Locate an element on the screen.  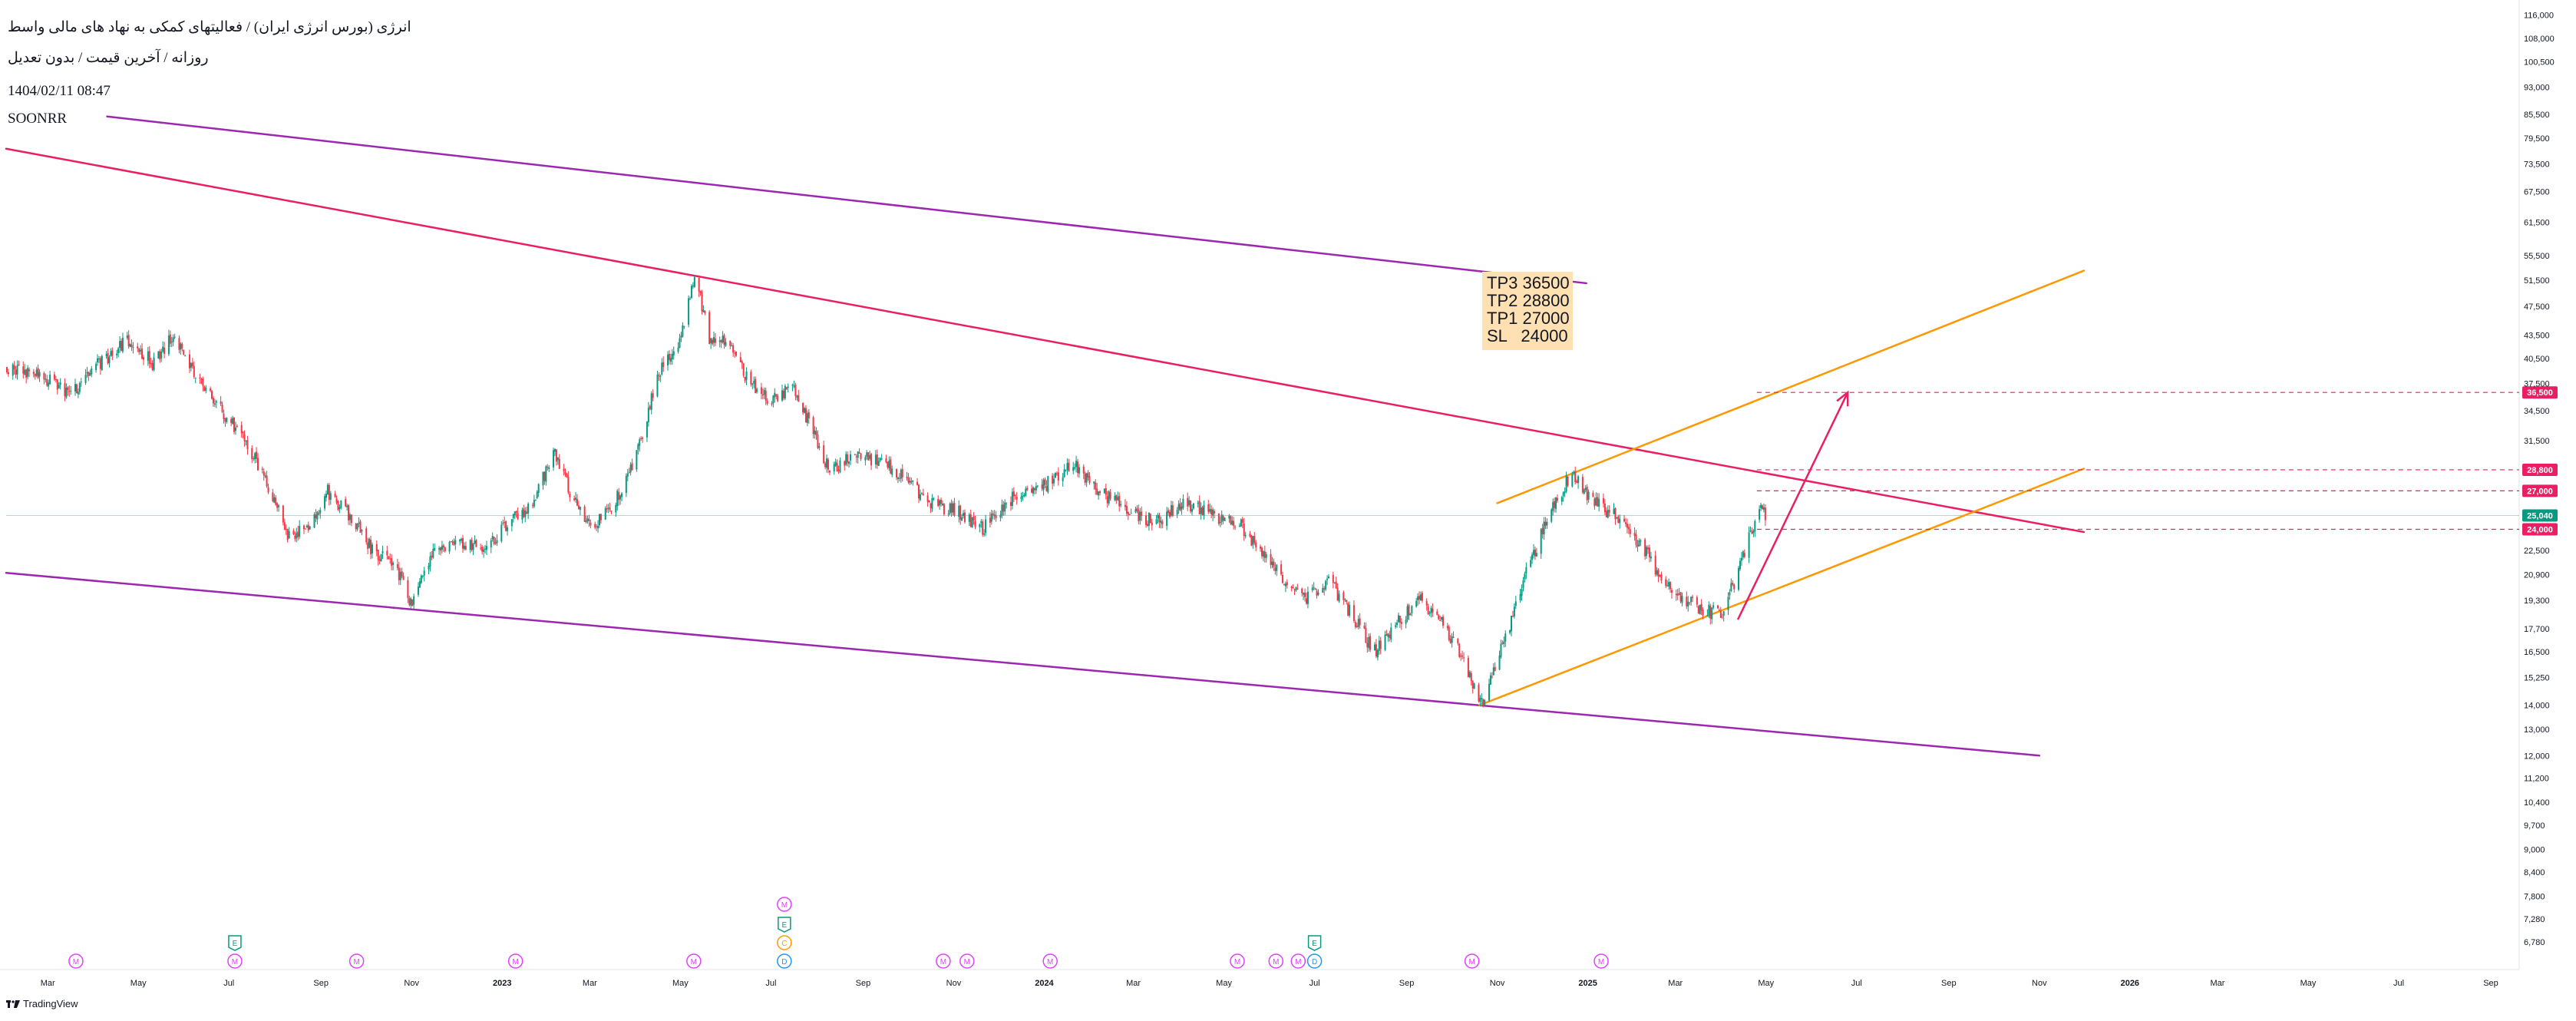
level-price-tag-sl is located at coordinates (2540, 529).